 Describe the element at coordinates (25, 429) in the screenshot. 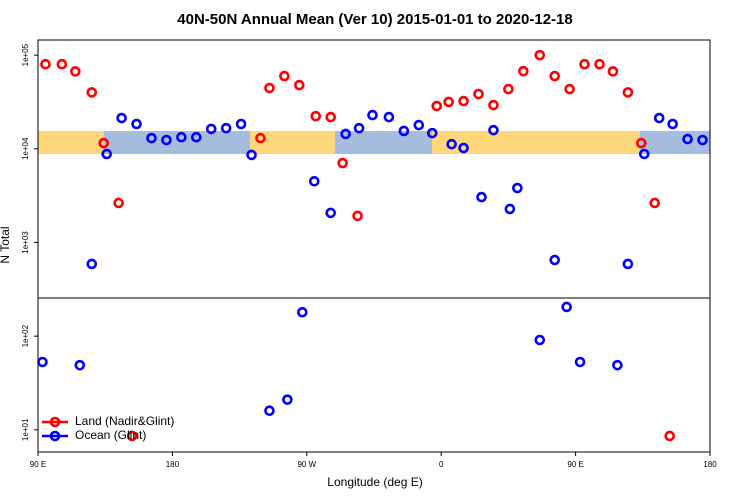

I see `y-tick-label: 1e+01` at that location.